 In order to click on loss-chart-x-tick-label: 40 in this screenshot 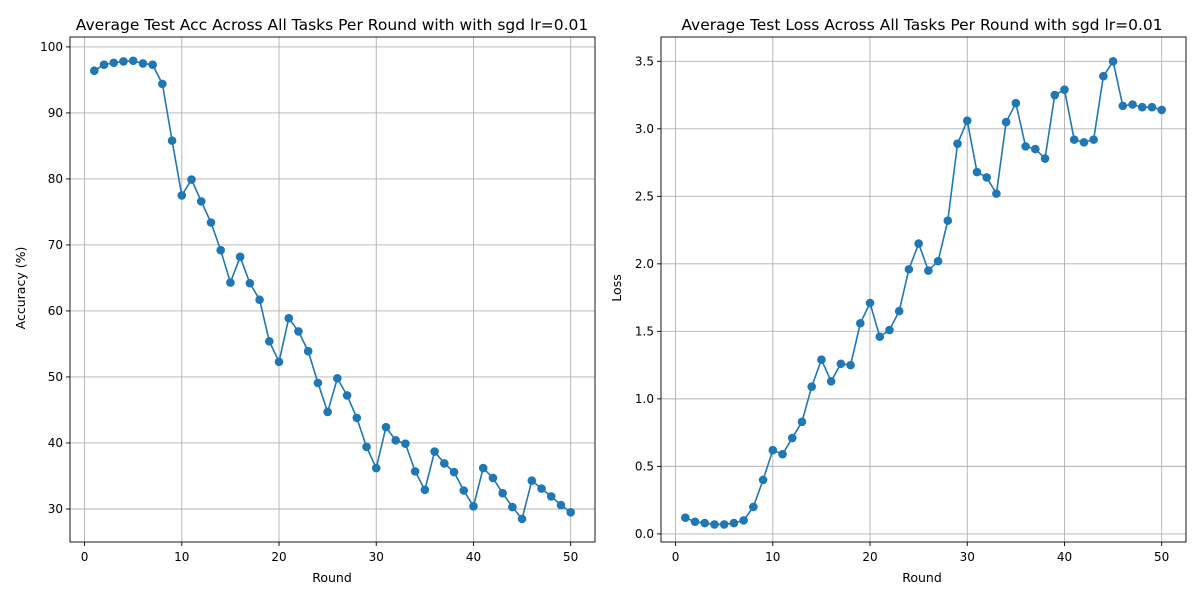, I will do `click(1064, 557)`.